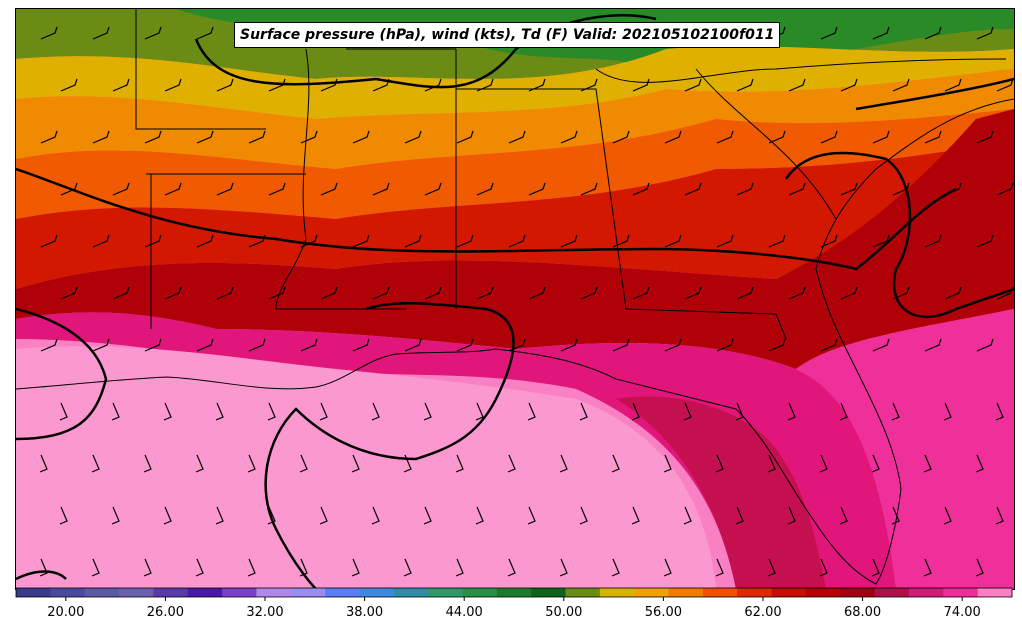 This screenshot has height=633, width=1022. What do you see at coordinates (905, 449) in the screenshot?
I see `td-band-hotpink` at bounding box center [905, 449].